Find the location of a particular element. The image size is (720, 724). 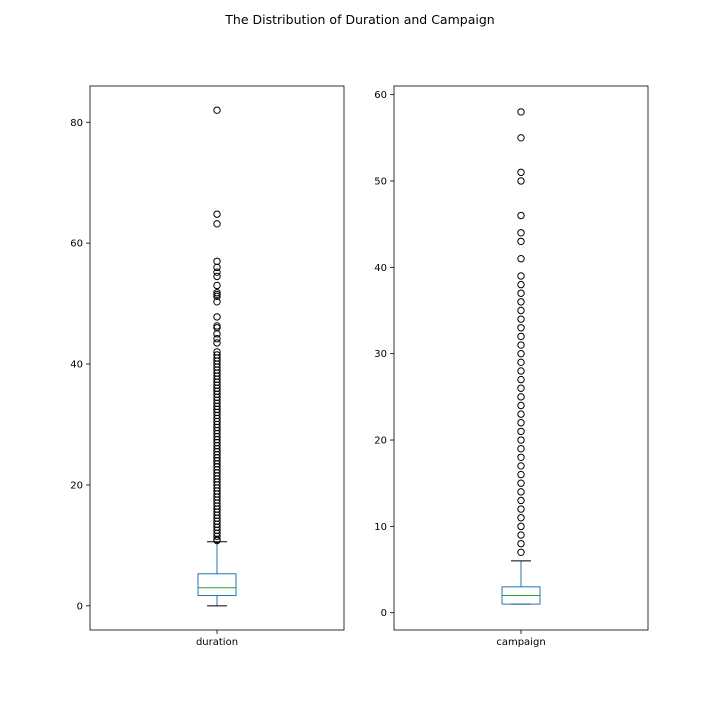

campaign-ytick-label: 30 is located at coordinates (380, 354).